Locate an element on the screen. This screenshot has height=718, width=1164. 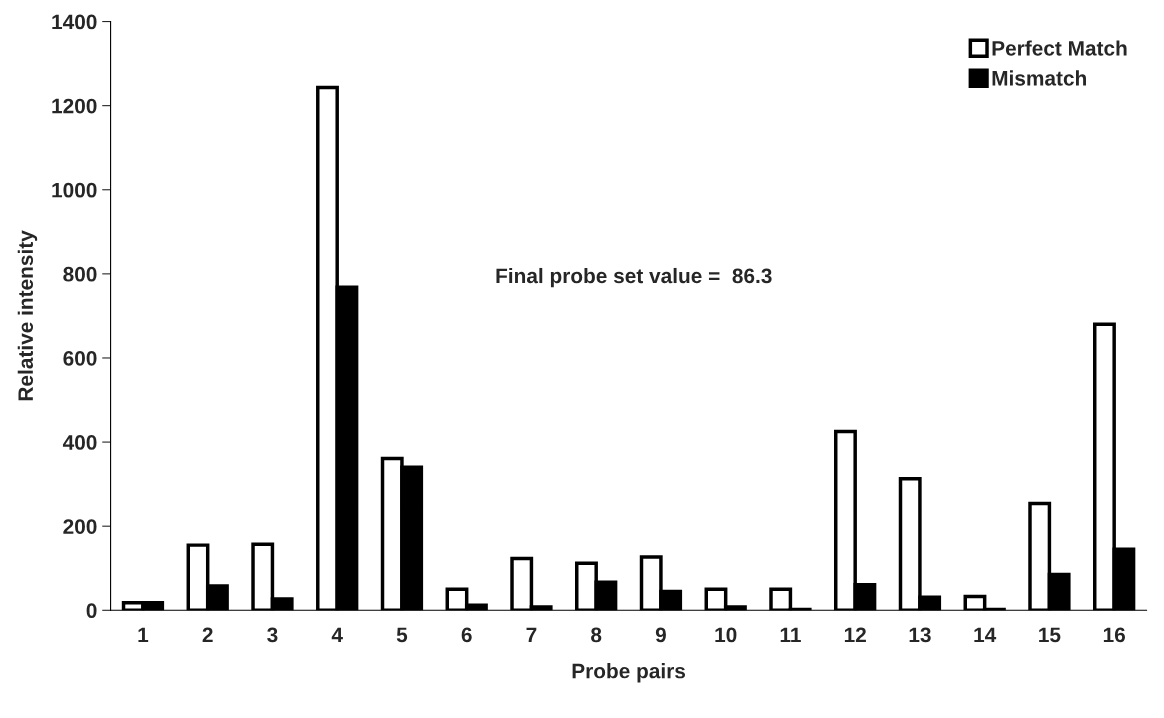
y-tick-label: 1200 is located at coordinates (74, 106).